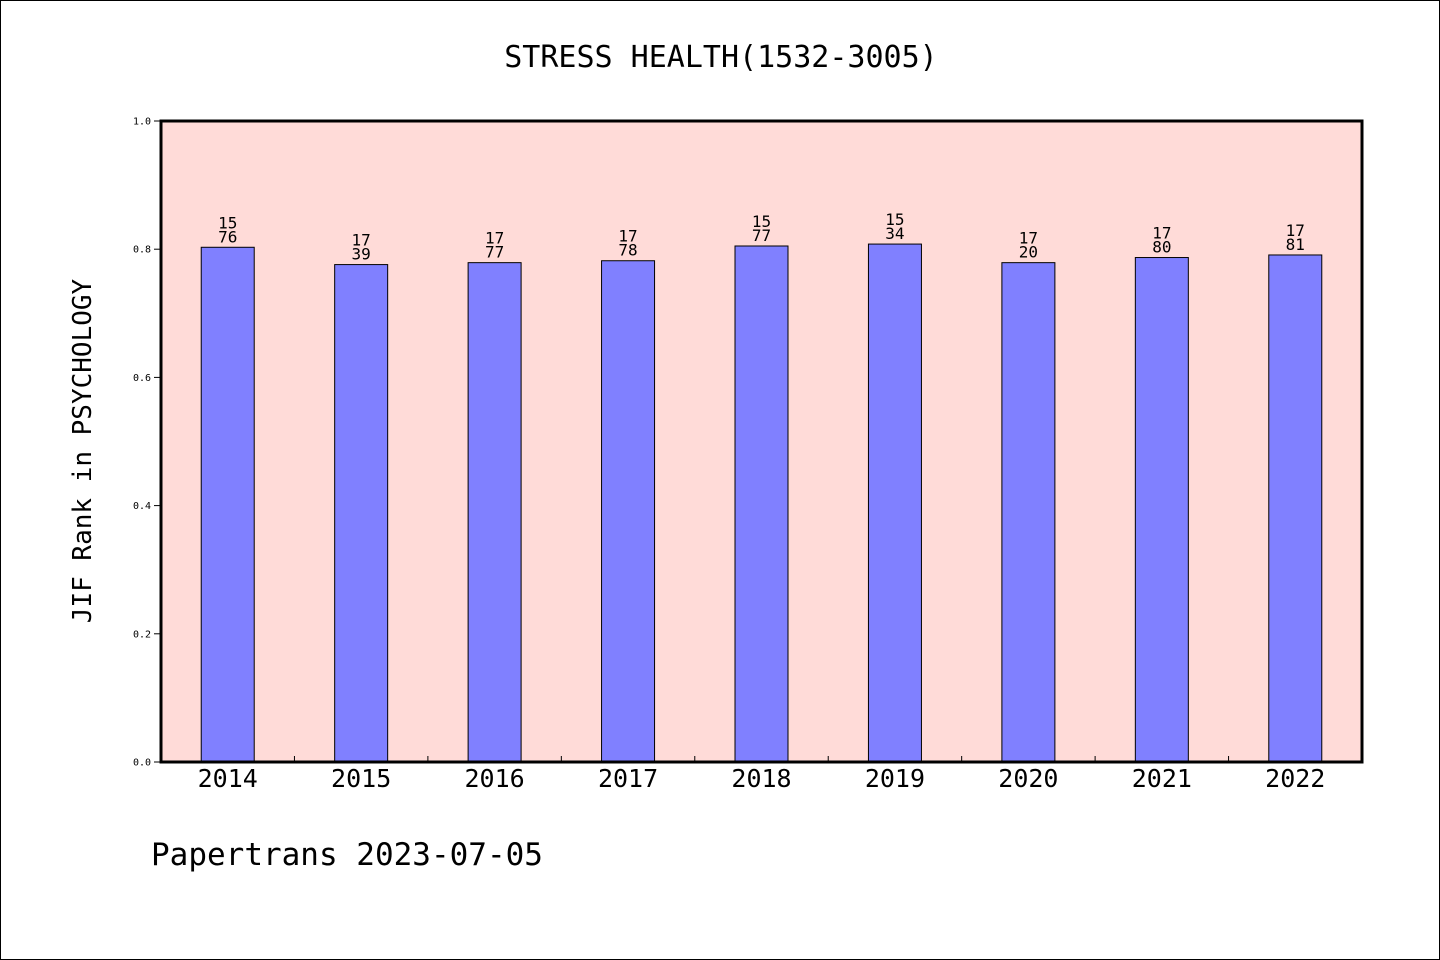 This screenshot has width=1440, height=960. I want to click on bar-label-top-2016: 17, so click(494, 238).